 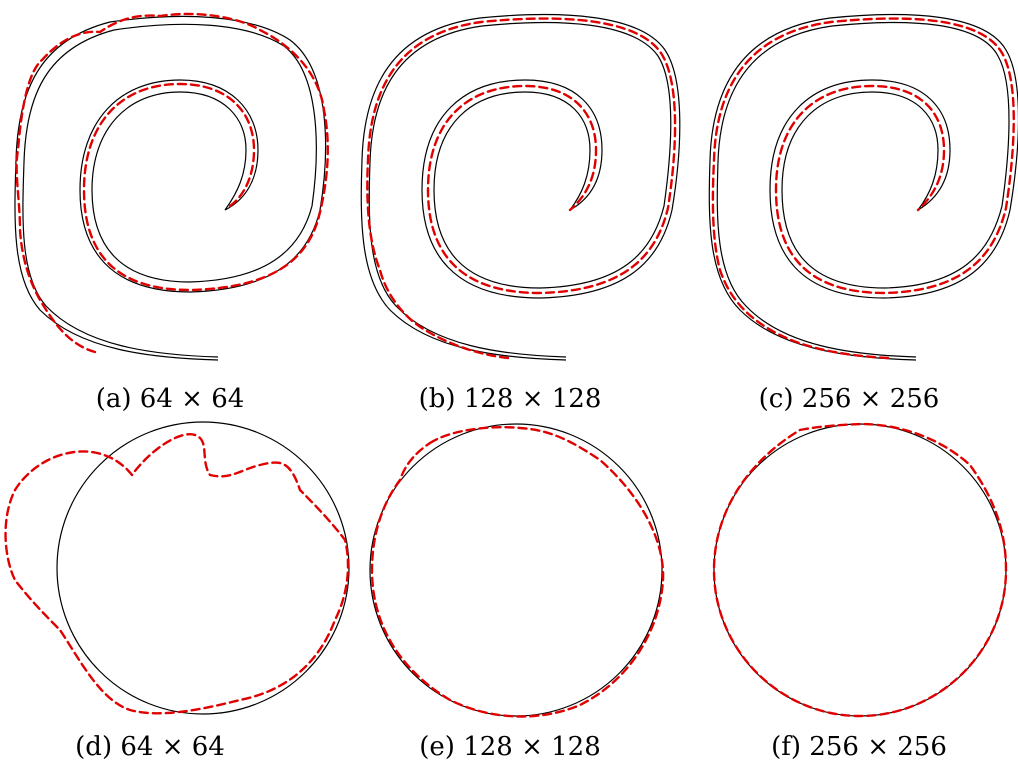 I want to click on circle-plot-e, so click(x=517, y=570).